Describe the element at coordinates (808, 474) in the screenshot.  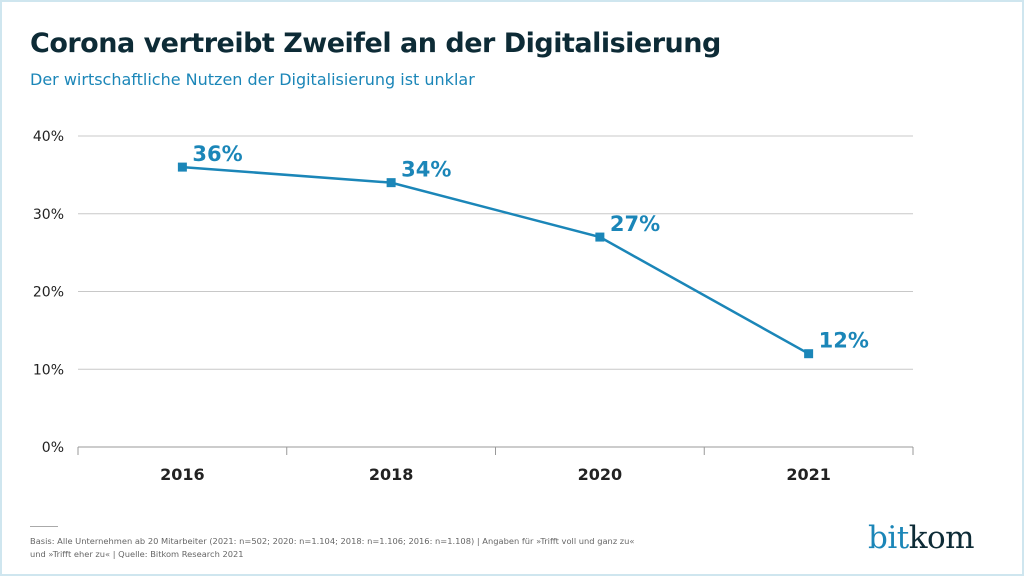
I see `x-tick-label: 2021` at that location.